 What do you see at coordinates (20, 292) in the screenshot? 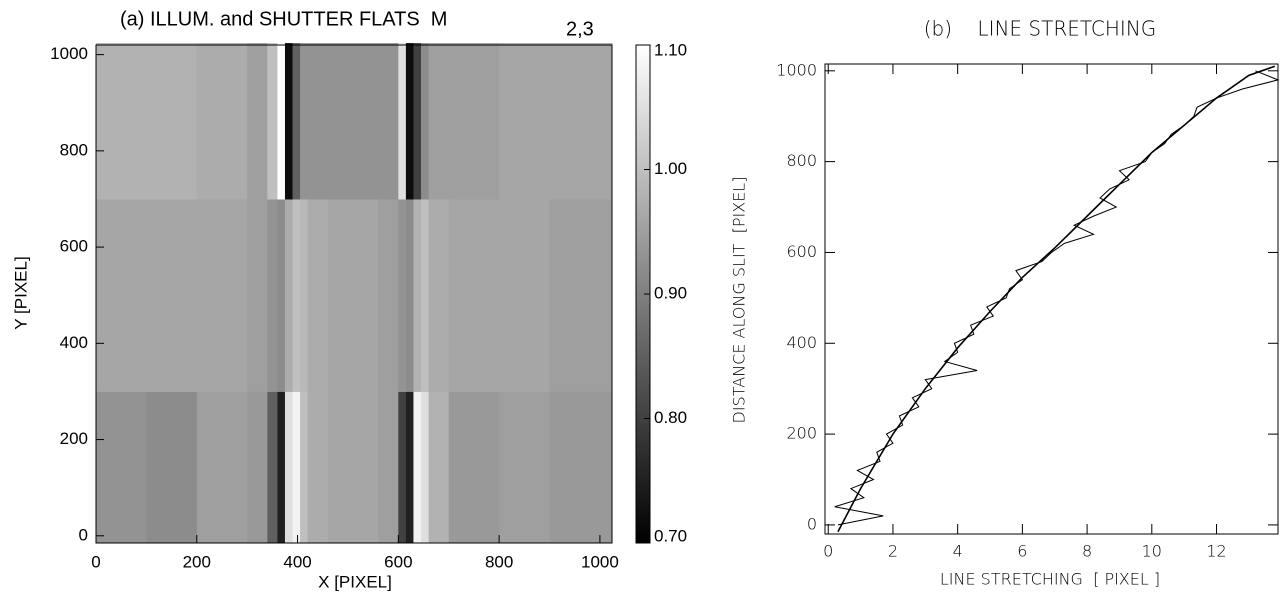
I see `y-axis-label: Y [PIXEL]` at bounding box center [20, 292].